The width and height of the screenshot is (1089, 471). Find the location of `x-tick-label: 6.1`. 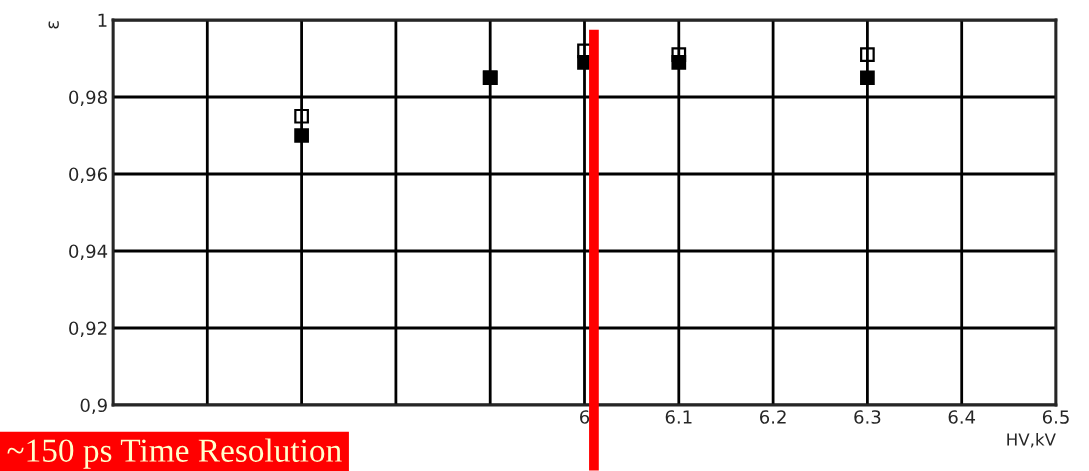

x-tick-label: 6.1 is located at coordinates (678, 417).